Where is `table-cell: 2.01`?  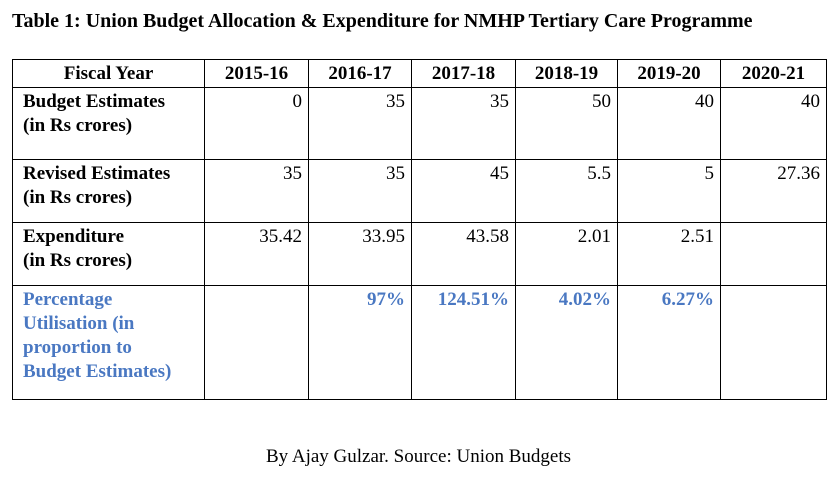 table-cell: 2.01 is located at coordinates (566, 254).